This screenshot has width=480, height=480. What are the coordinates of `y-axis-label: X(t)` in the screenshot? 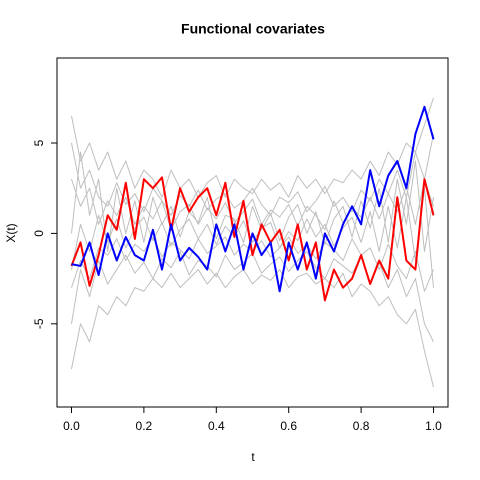 It's located at (11, 232).